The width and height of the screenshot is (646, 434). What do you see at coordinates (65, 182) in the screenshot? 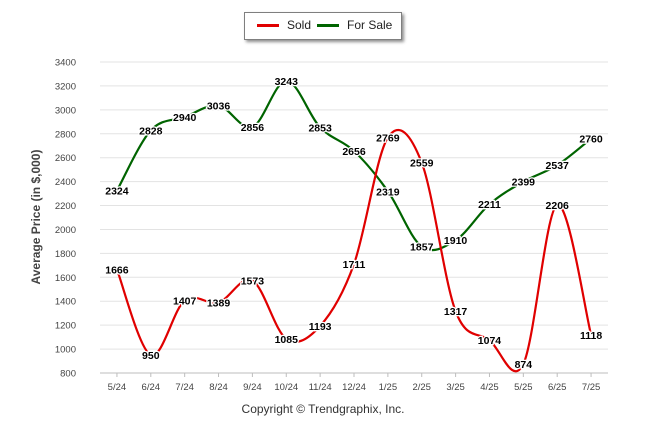
I see `y-tick-label: 2400` at bounding box center [65, 182].